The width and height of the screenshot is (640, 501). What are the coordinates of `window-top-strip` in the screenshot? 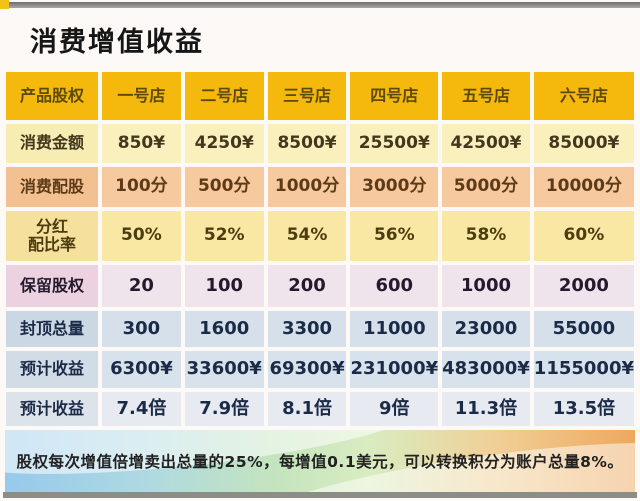 It's located at (320, 5).